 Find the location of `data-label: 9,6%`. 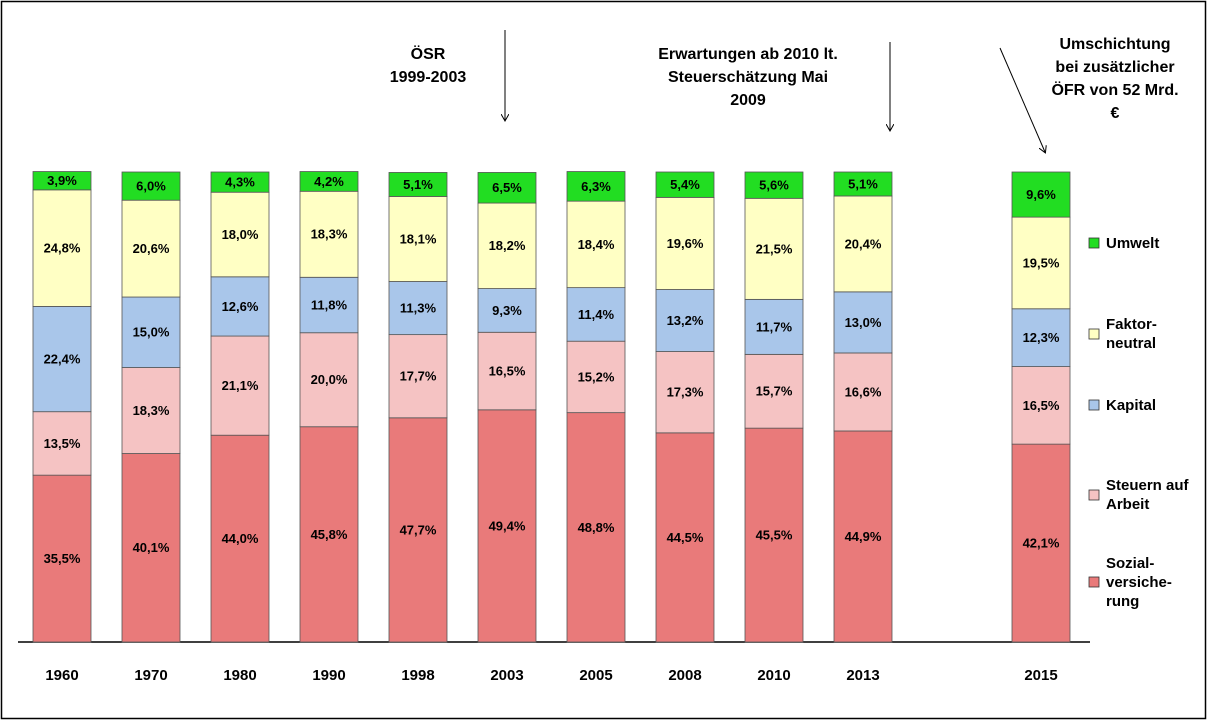

data-label: 9,6% is located at coordinates (1041, 194).